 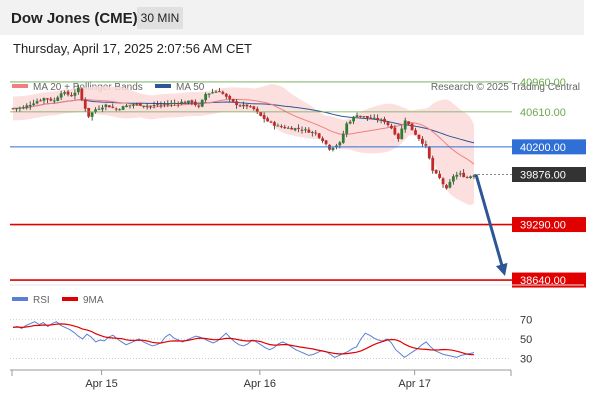 I want to click on x-axis-ticks: Apr 15 Apr 16 Apr 17, so click(x=261, y=380).